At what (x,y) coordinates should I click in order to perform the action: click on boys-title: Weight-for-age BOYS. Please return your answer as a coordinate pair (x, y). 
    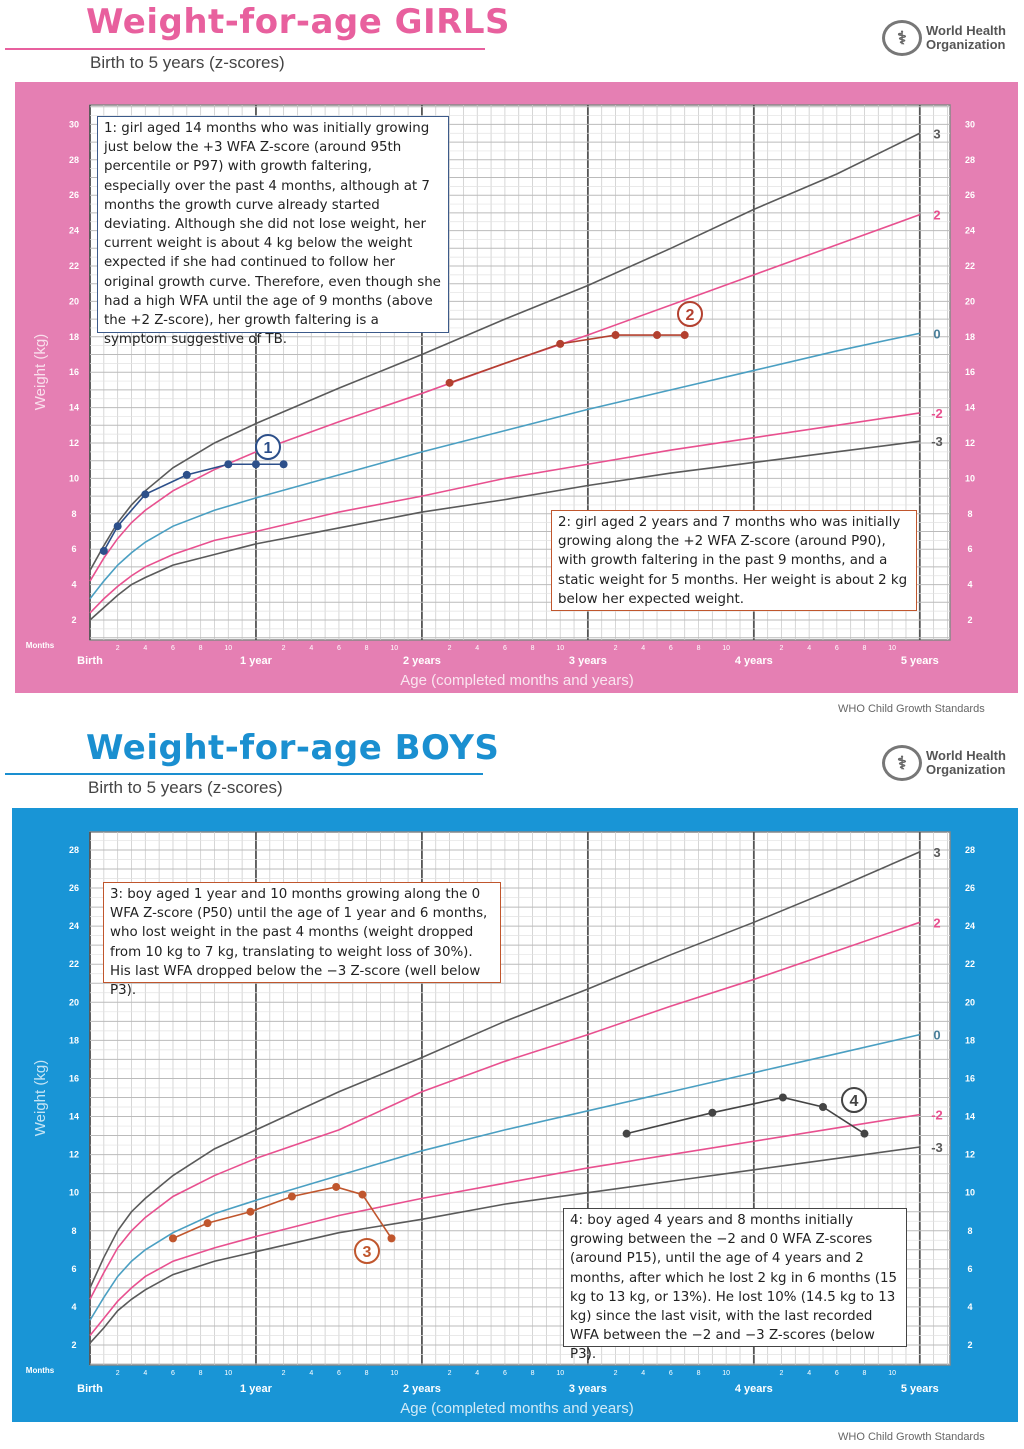
    Looking at the image, I should click on (293, 748).